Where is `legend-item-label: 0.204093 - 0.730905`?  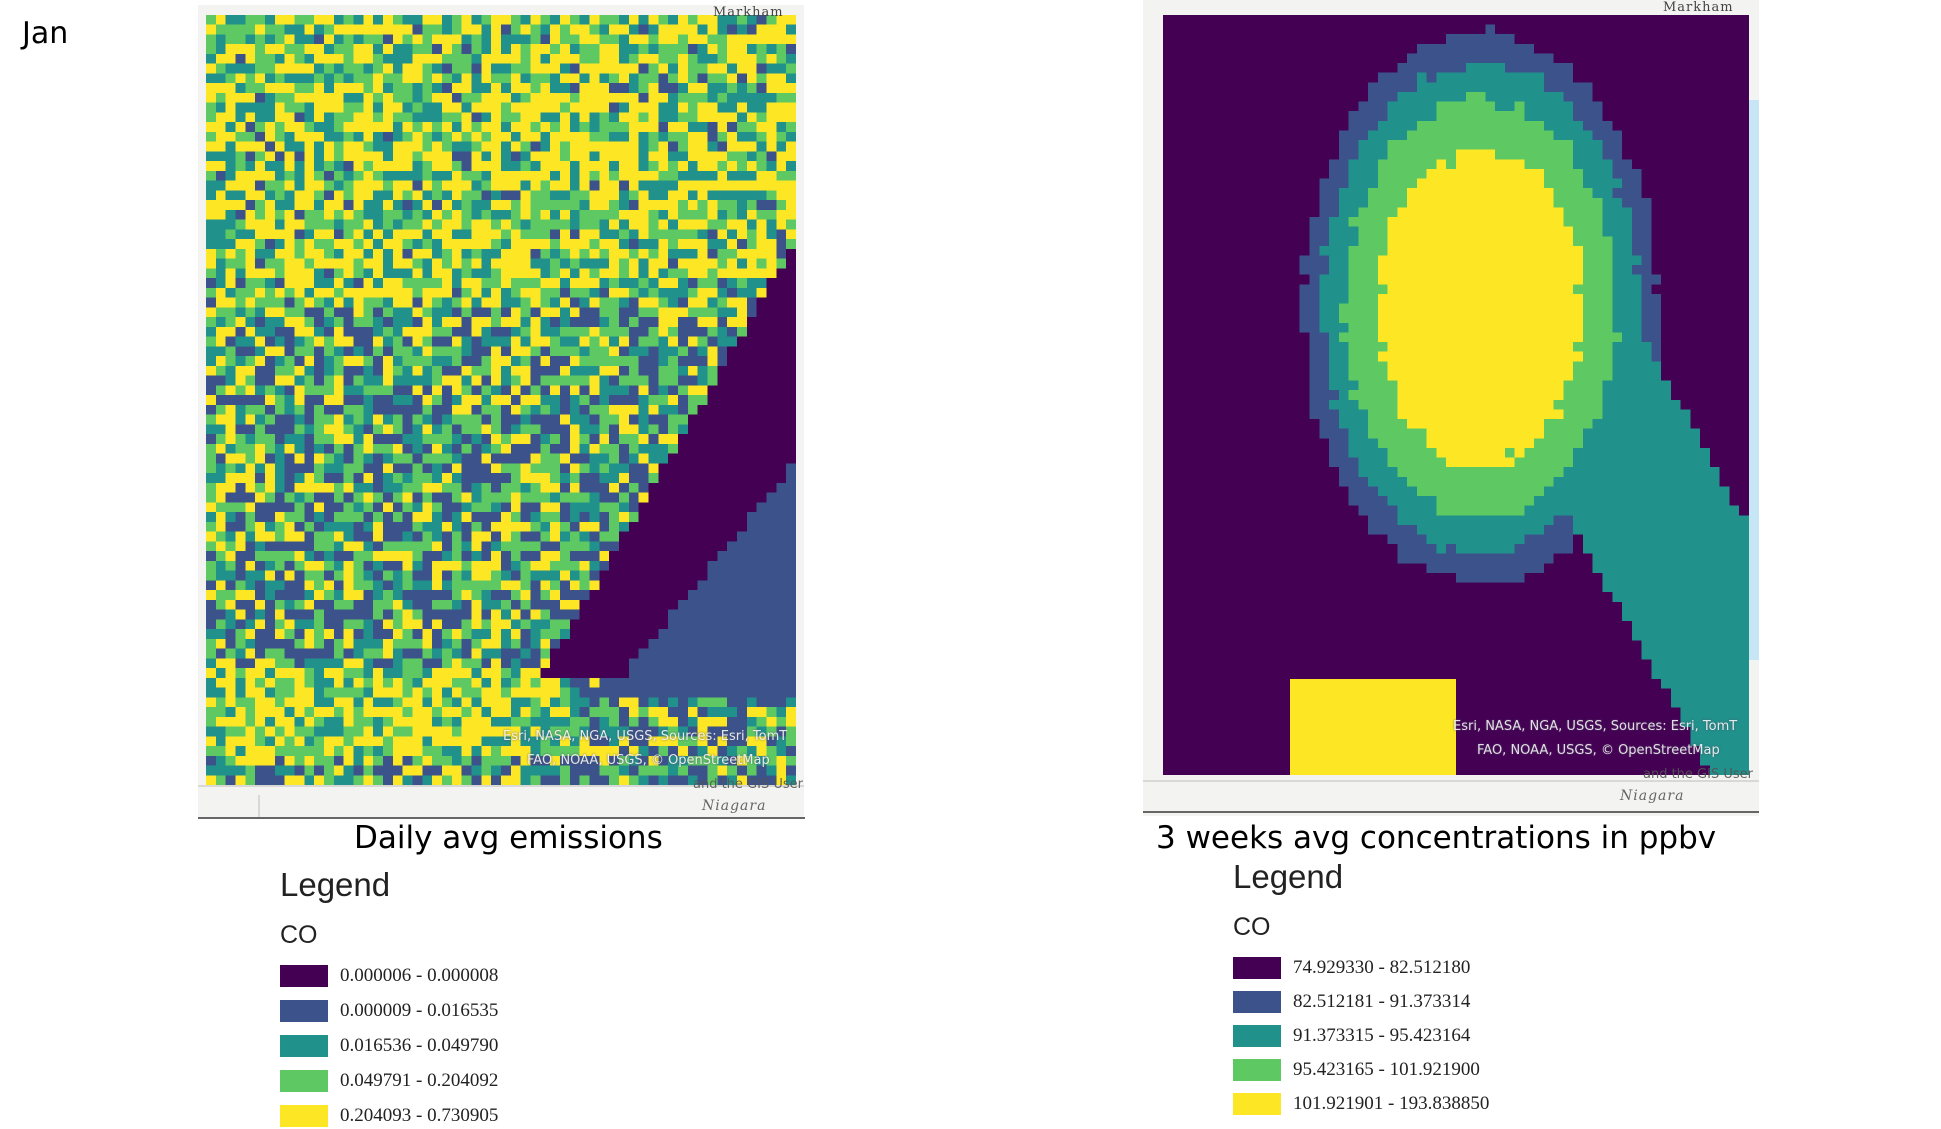 legend-item-label: 0.204093 - 0.730905 is located at coordinates (419, 1115).